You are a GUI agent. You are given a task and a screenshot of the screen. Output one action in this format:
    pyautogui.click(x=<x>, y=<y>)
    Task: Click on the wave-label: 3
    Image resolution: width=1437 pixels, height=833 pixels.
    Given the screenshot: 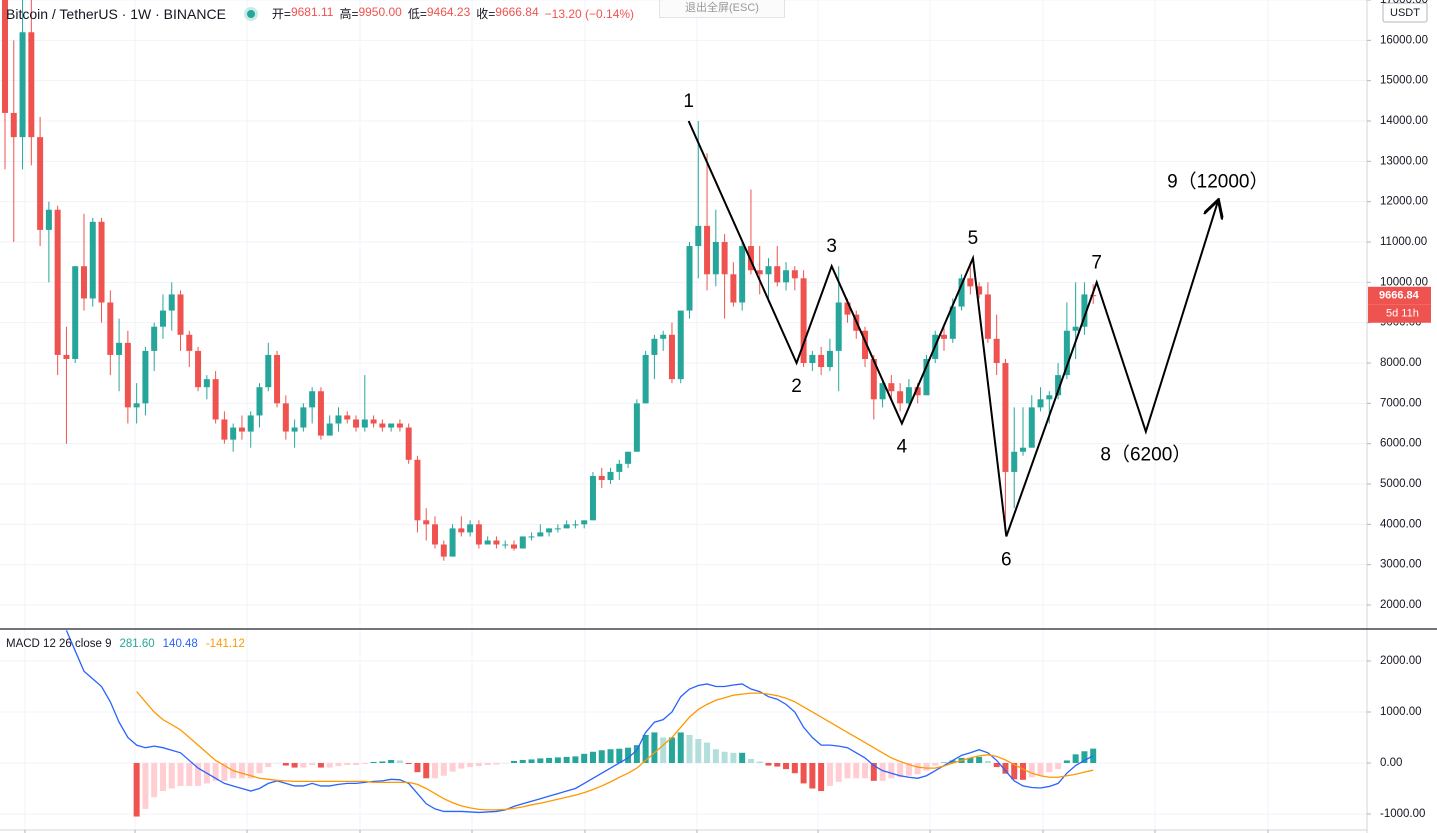 What is the action you would take?
    pyautogui.click(x=831, y=246)
    